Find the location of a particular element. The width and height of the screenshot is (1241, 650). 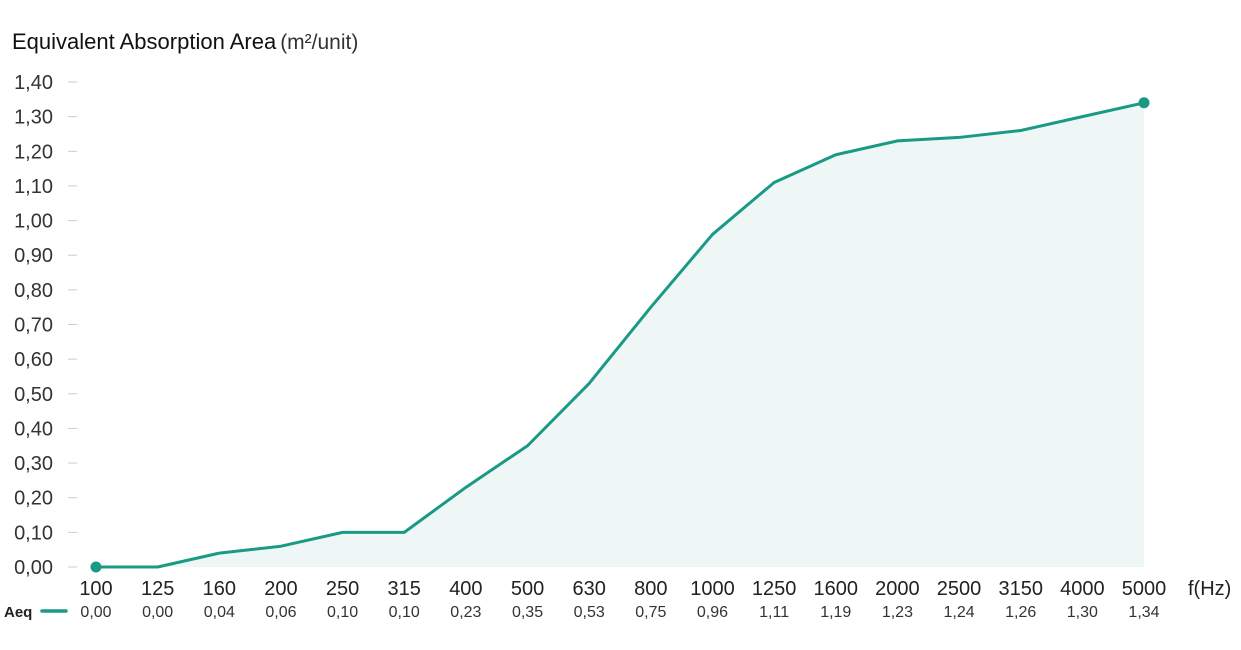

y-tick-label: 0,00 is located at coordinates (33, 568).